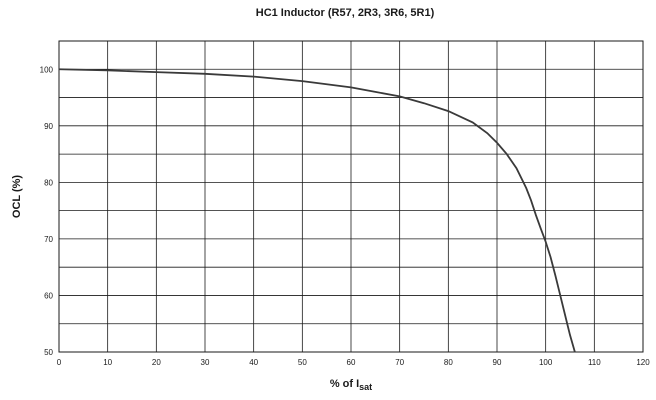  Describe the element at coordinates (302, 362) in the screenshot. I see `x-tick-label: 50` at that location.